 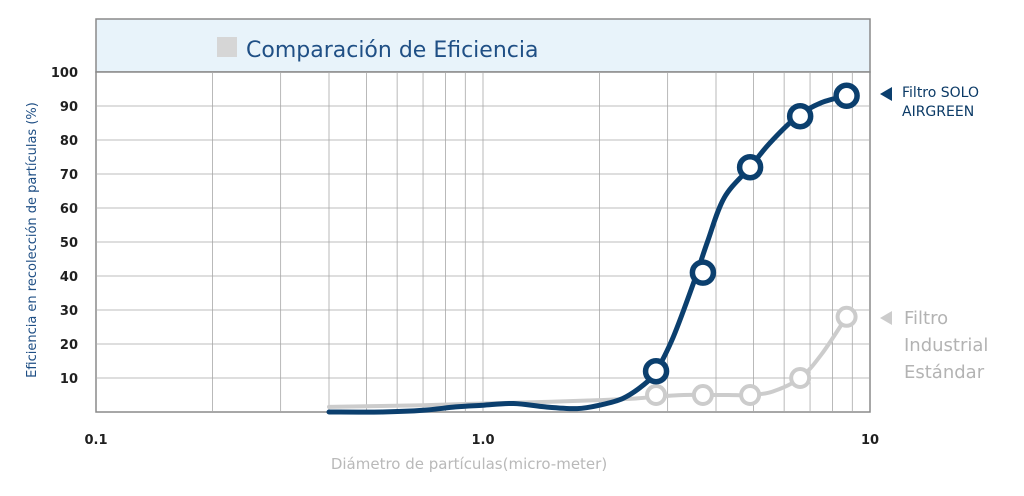 What do you see at coordinates (870, 440) in the screenshot?
I see `x-tick-label: 10` at bounding box center [870, 440].